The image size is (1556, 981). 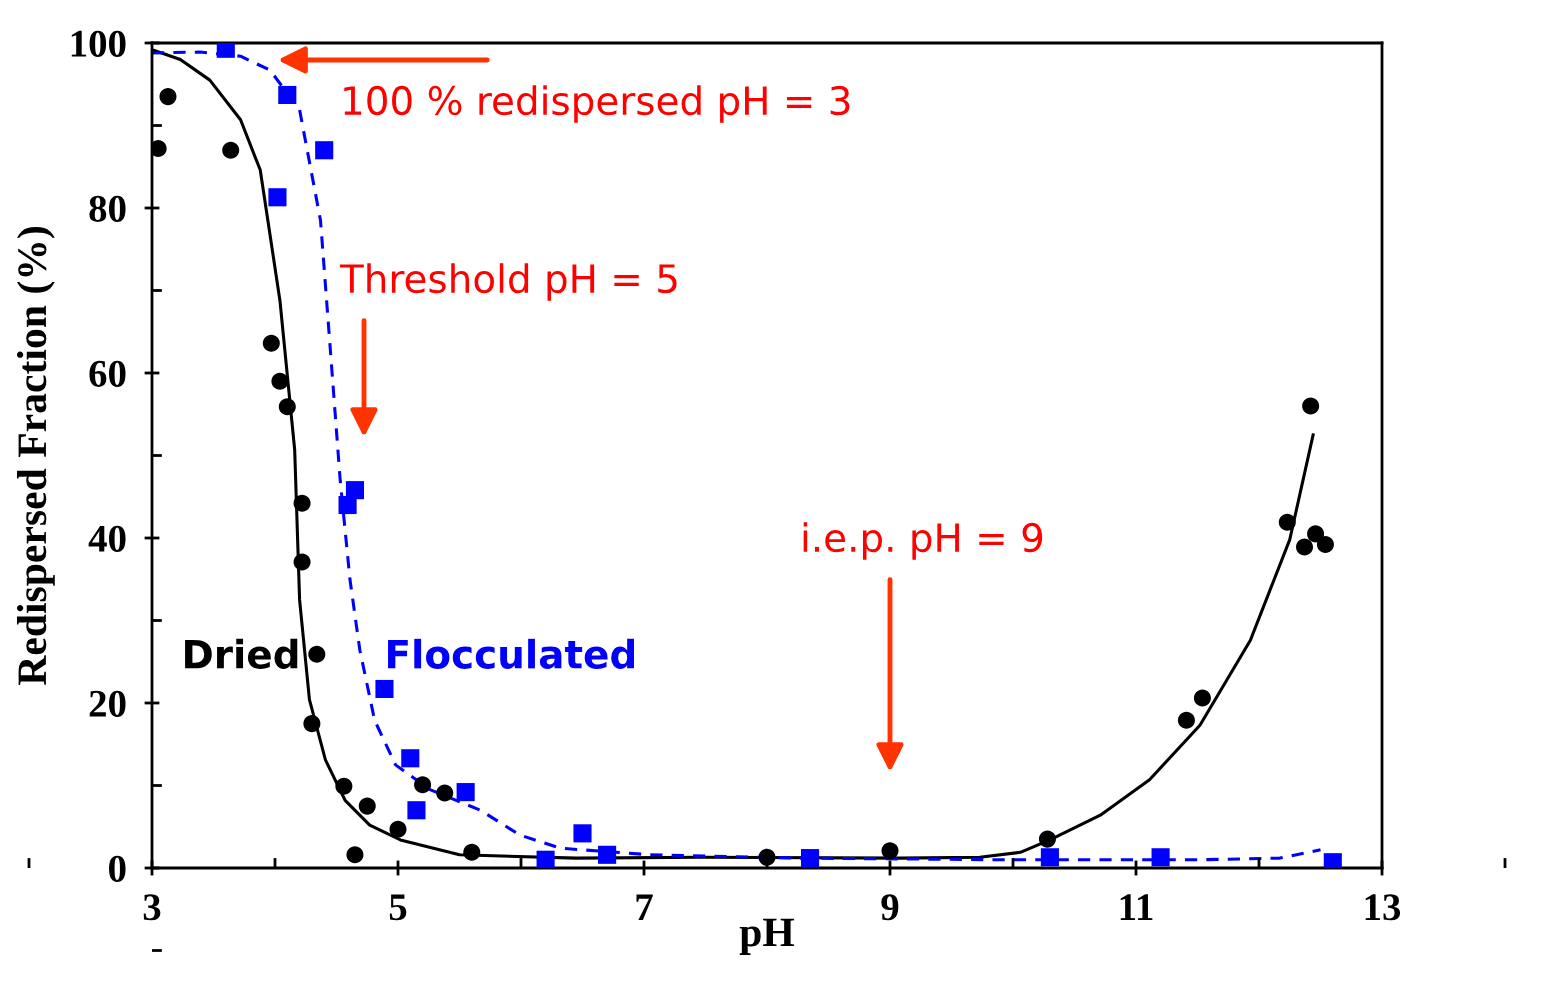 I want to click on x-tick-label: 3, so click(x=152, y=907).